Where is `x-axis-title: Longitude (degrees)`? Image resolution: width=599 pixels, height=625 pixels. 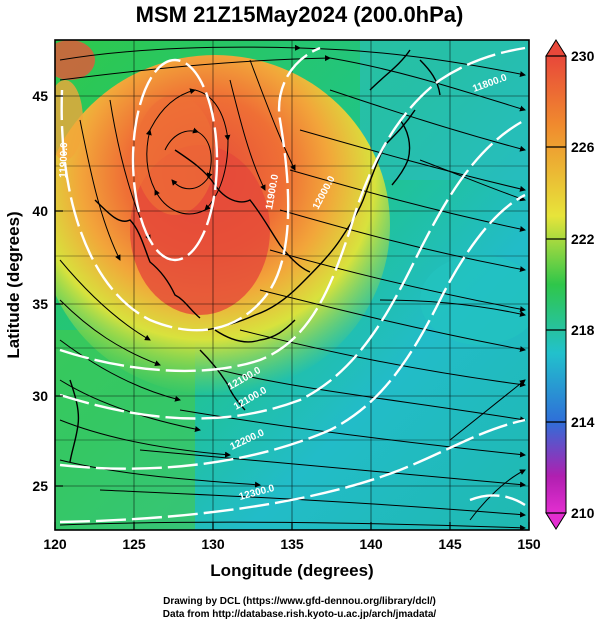
x-axis-title: Longitude (degrees) is located at coordinates (291, 570).